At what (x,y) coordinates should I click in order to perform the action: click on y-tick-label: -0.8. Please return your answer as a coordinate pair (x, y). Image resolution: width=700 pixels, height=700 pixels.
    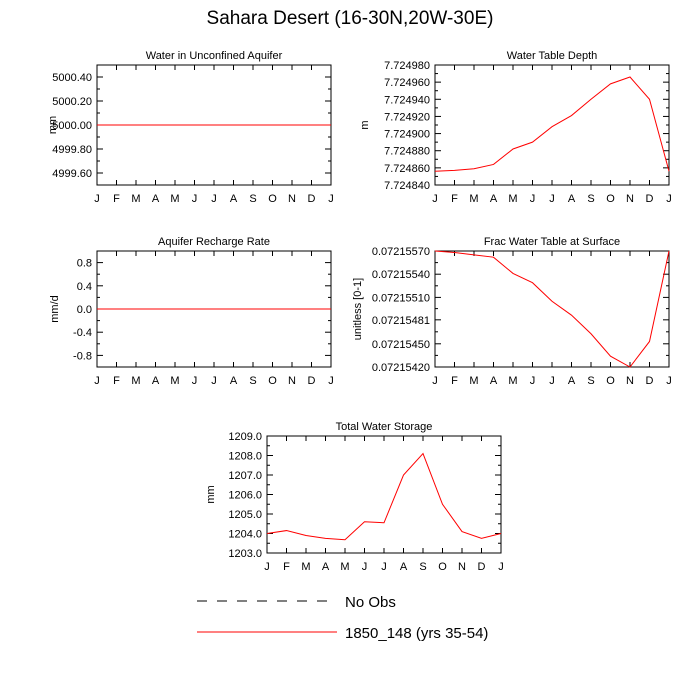
    Looking at the image, I should click on (82, 356).